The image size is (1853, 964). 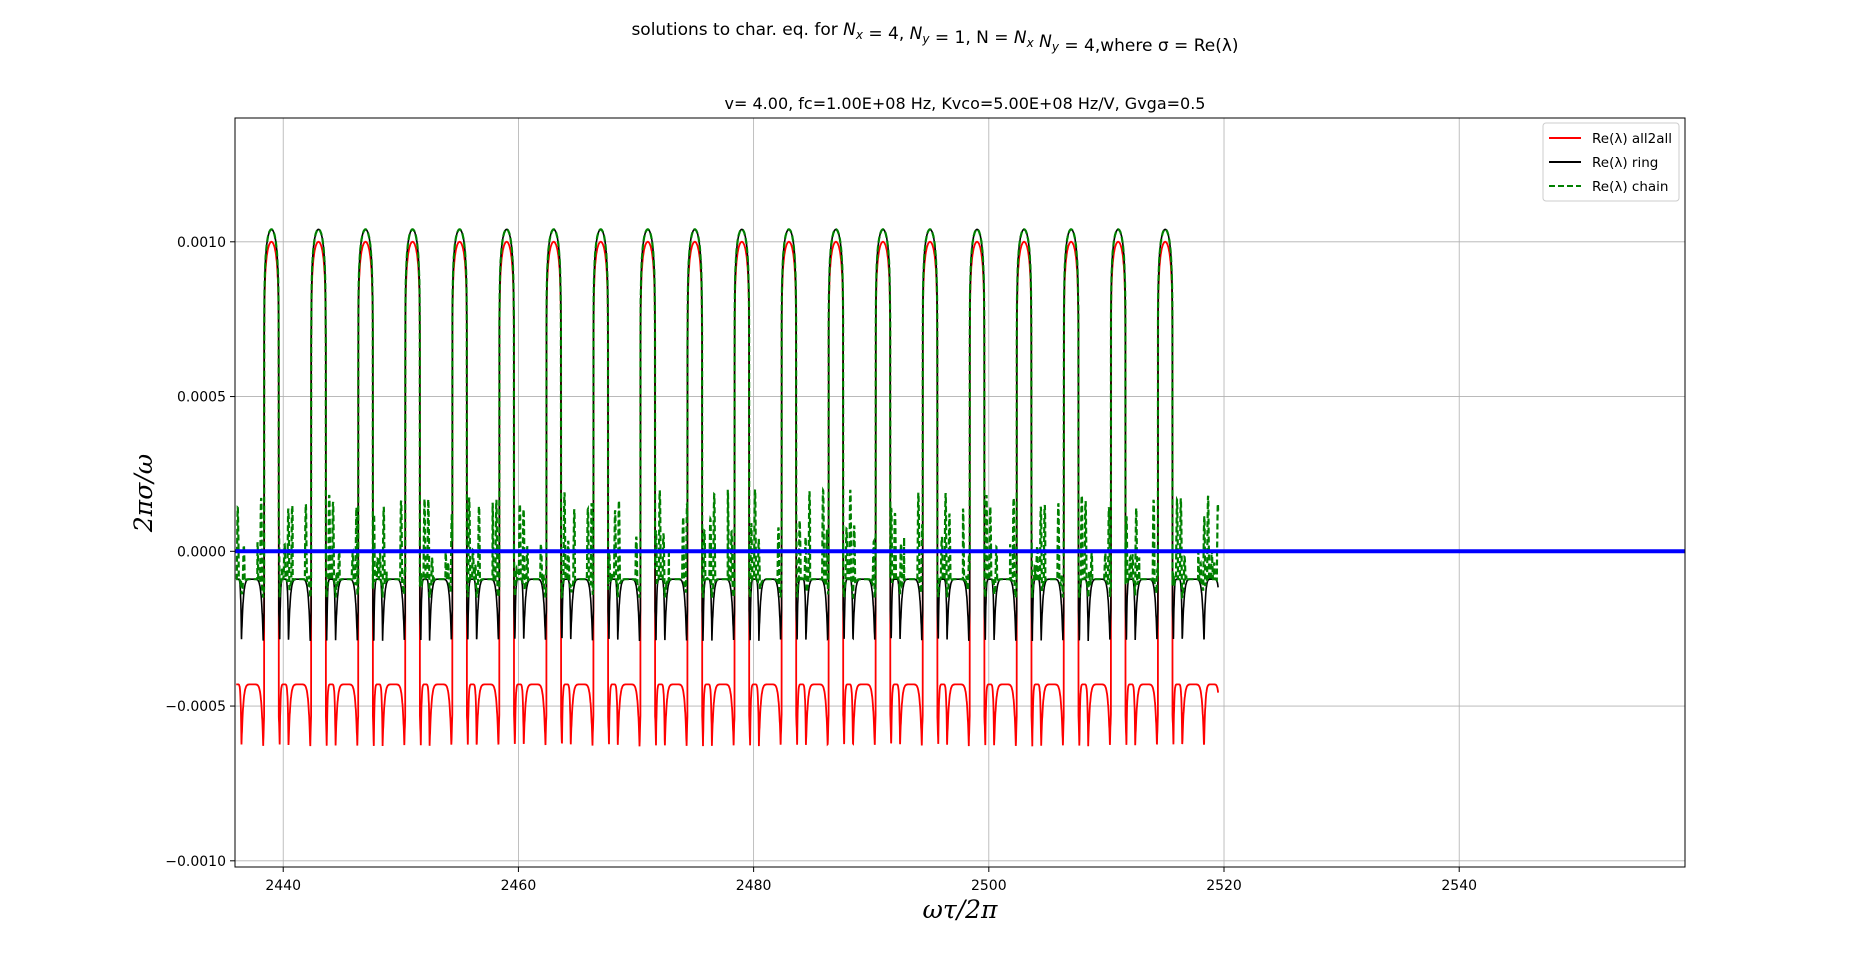 What do you see at coordinates (283, 886) in the screenshot?
I see `x-tick-label: 2440` at bounding box center [283, 886].